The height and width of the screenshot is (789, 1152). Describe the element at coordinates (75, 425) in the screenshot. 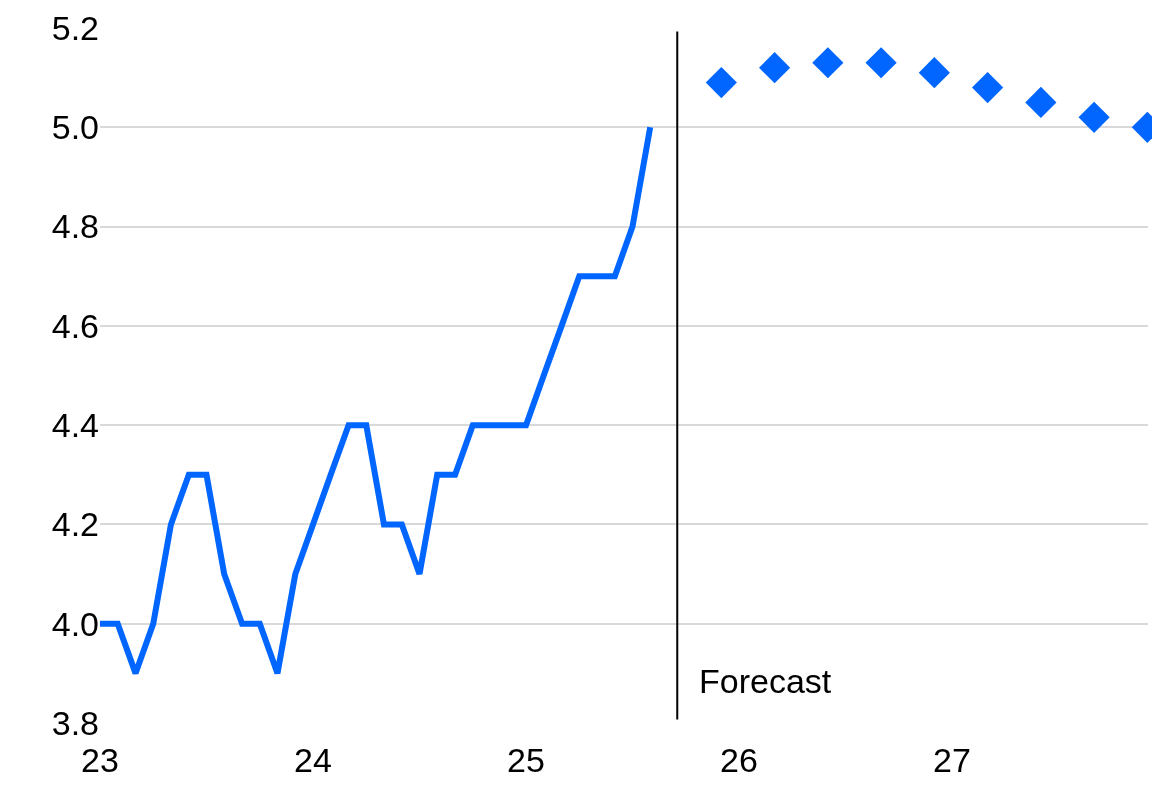

I see `y-tick-label: 4.4` at that location.